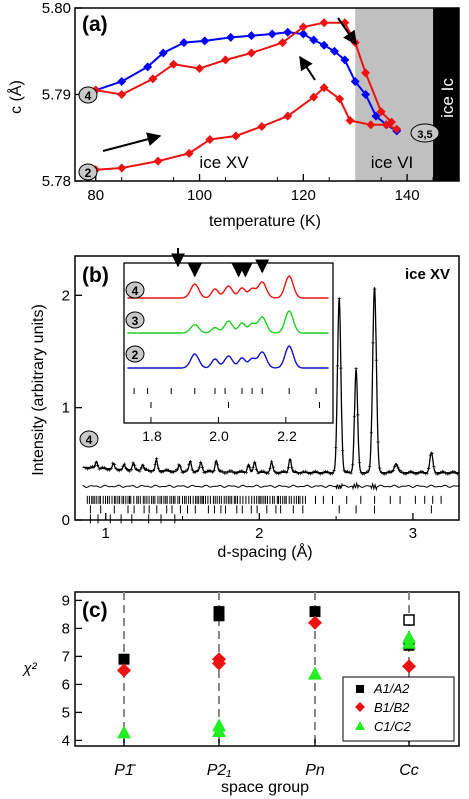 The width and height of the screenshot is (469, 799). Describe the element at coordinates (287, 436) in the screenshot. I see `inset-tick-2-2: 2.2` at that location.